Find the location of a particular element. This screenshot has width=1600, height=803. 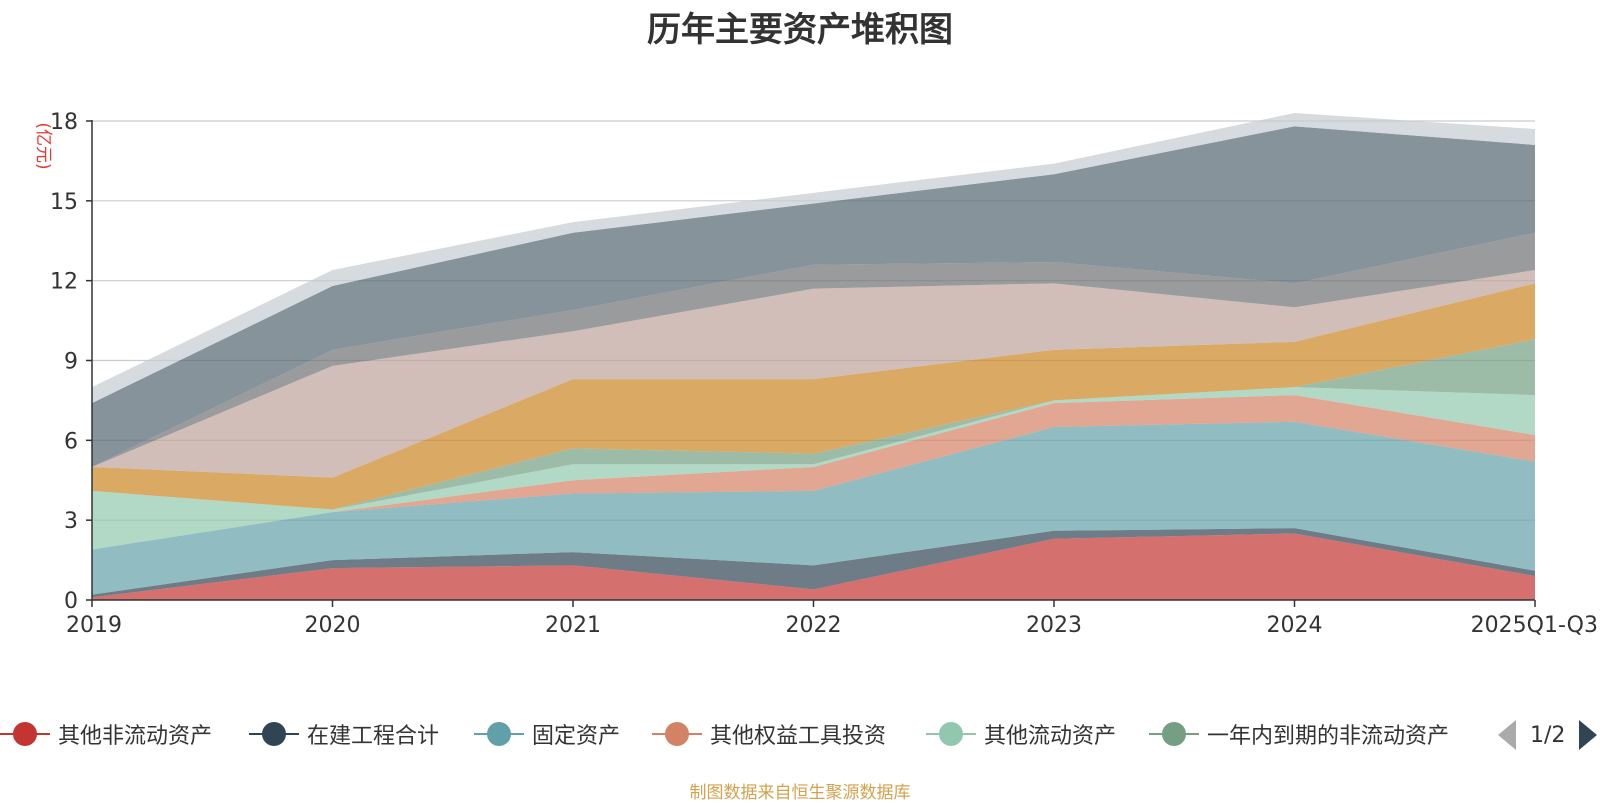

y-tick-label: 3 is located at coordinates (71, 521).